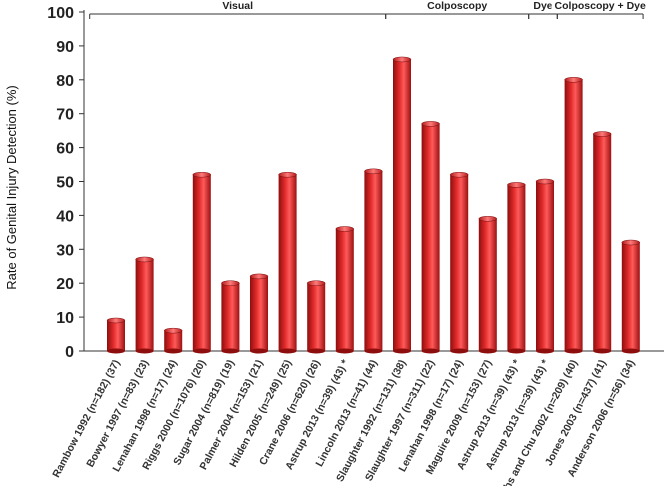  I want to click on group-label: Colposcopy + Dye, so click(600, 6).